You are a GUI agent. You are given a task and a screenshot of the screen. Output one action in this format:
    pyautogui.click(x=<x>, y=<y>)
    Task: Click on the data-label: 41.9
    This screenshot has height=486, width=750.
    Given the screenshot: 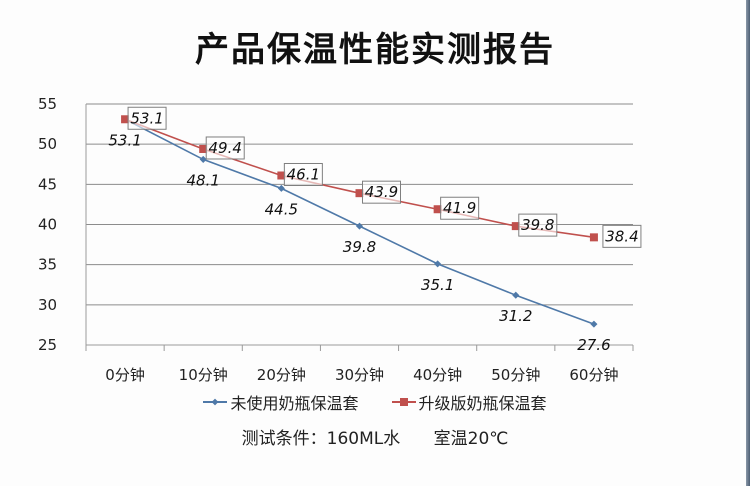 What is the action you would take?
    pyautogui.click(x=459, y=208)
    